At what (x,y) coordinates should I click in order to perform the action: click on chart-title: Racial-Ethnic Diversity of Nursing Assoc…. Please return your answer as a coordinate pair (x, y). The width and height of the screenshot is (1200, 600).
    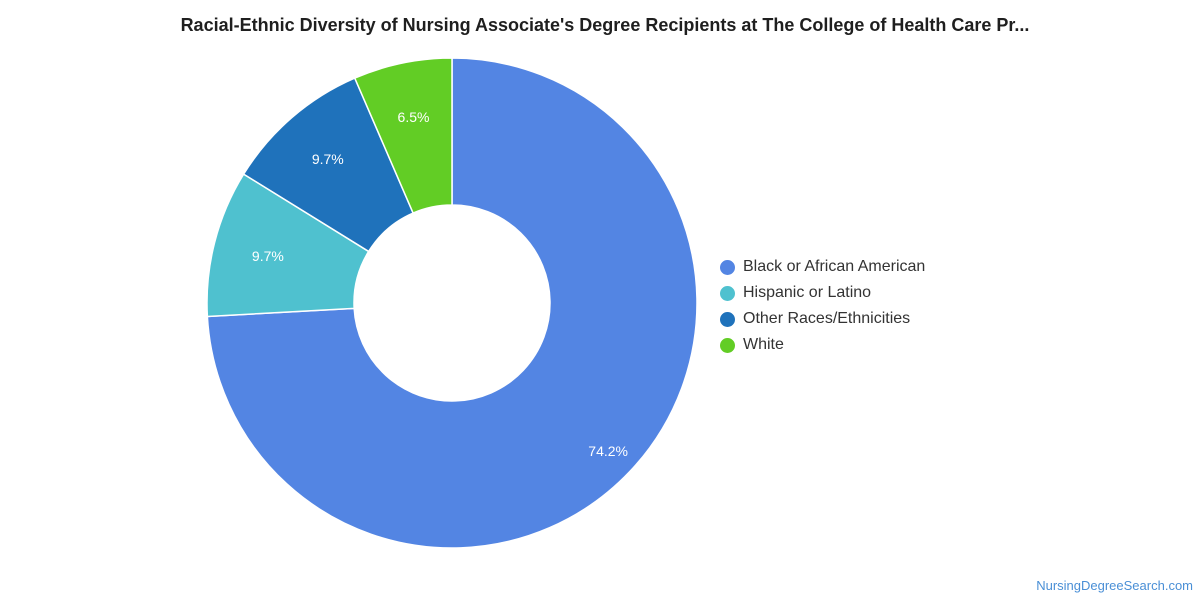
    Looking at the image, I should click on (605, 25).